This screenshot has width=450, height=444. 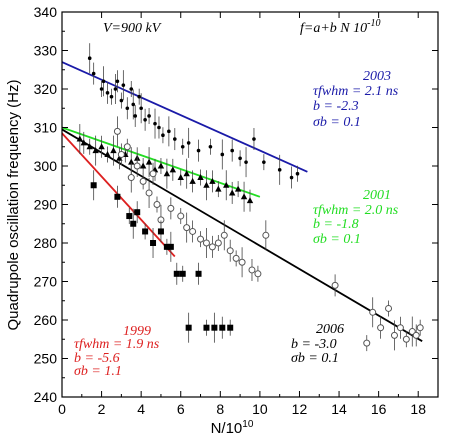 I want to click on x-tick-label: 10, so click(x=260, y=409).